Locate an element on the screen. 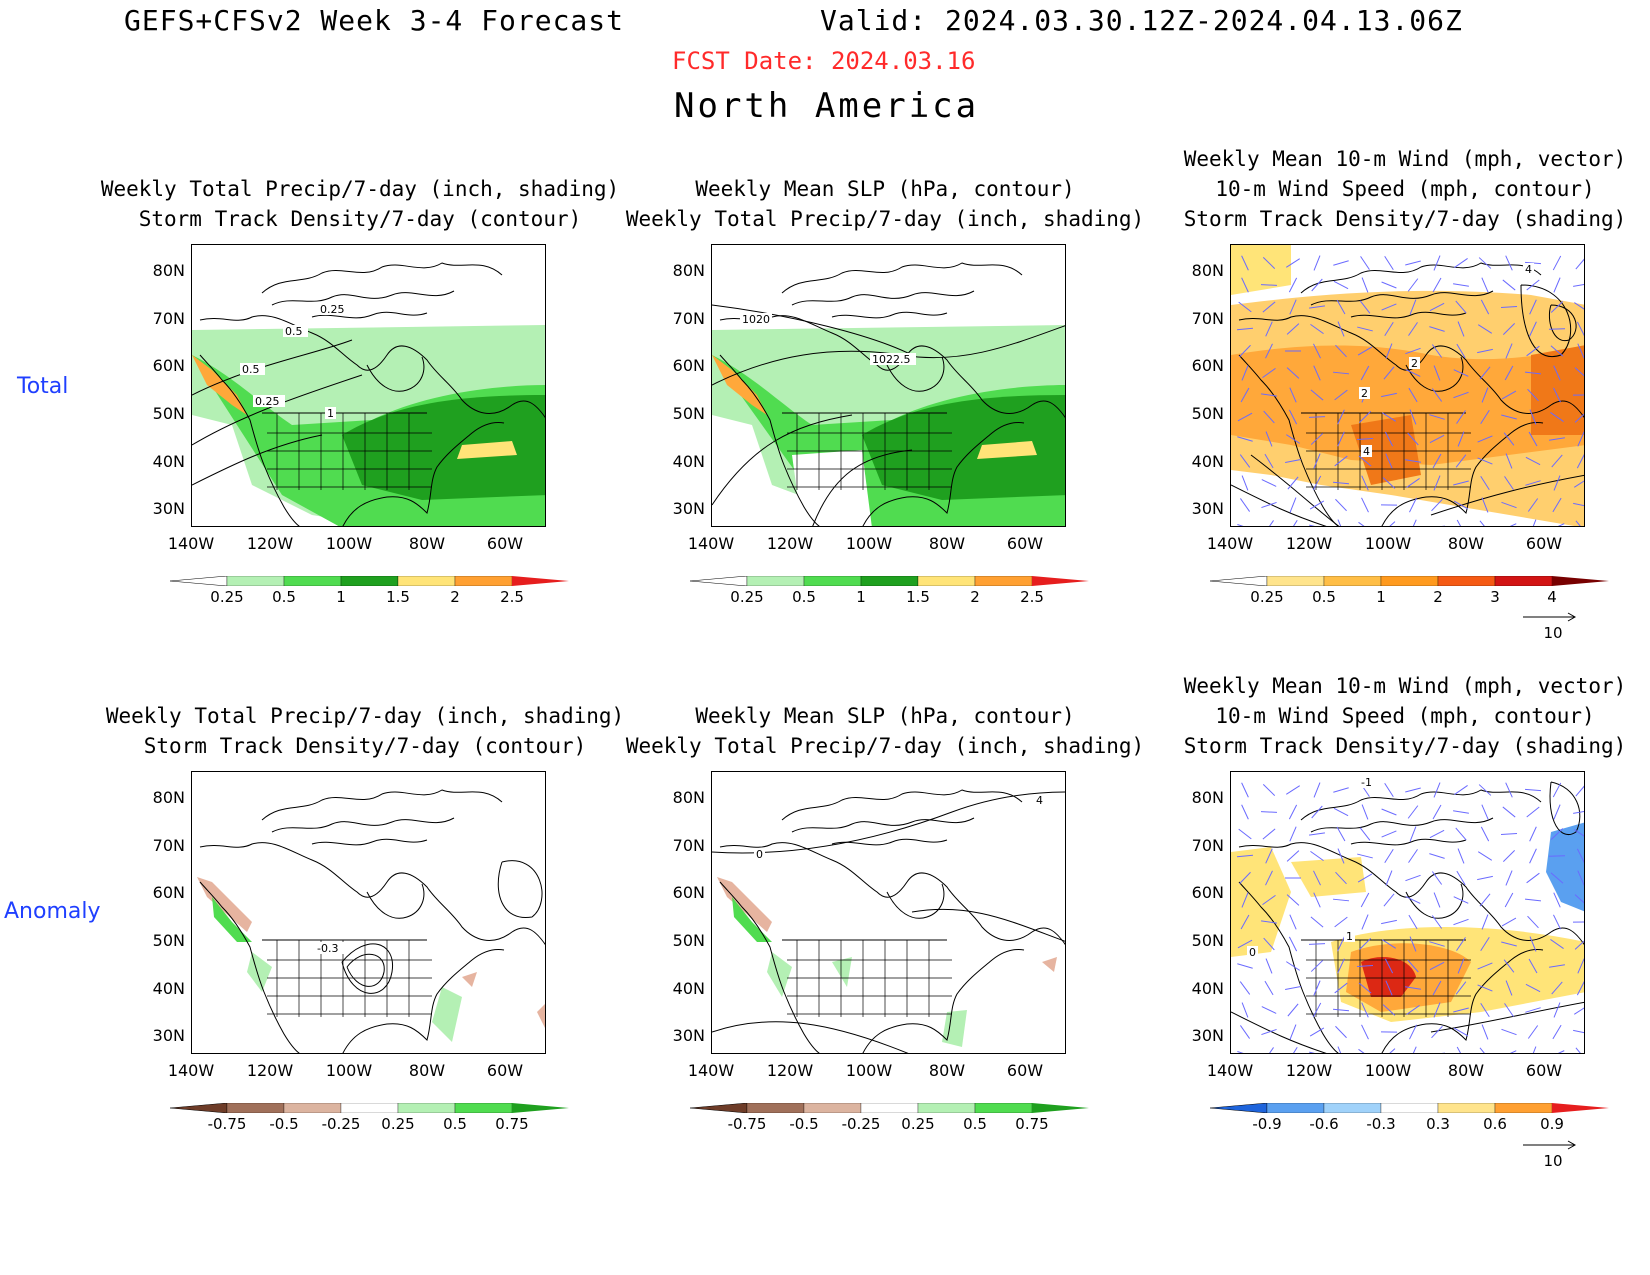  density-high is located at coordinates (1386, 450).